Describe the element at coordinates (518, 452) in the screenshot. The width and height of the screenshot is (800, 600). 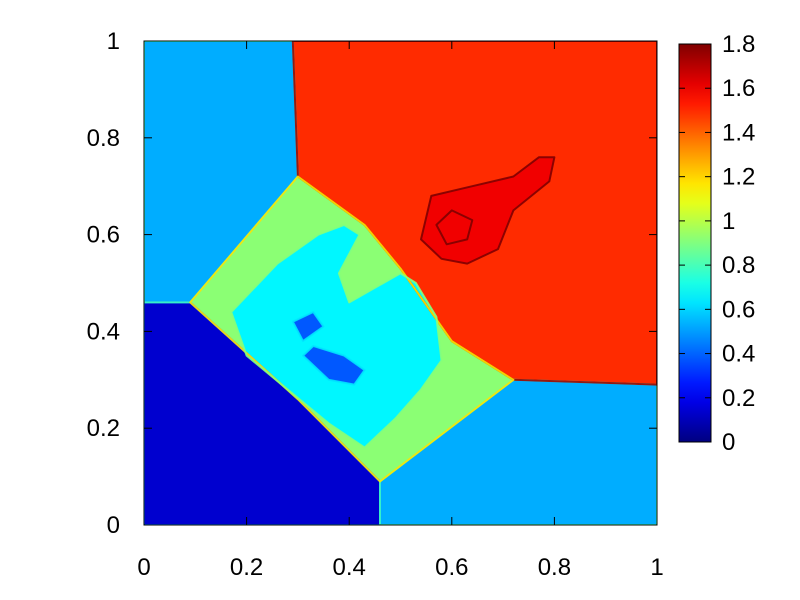
I see `region-bottom-right` at that location.